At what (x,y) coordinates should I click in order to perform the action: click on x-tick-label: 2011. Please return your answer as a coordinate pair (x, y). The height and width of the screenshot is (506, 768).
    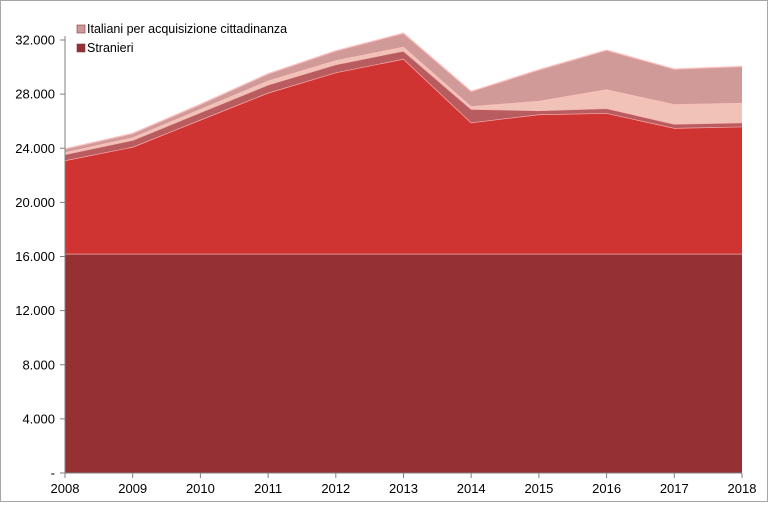
    Looking at the image, I should click on (268, 488).